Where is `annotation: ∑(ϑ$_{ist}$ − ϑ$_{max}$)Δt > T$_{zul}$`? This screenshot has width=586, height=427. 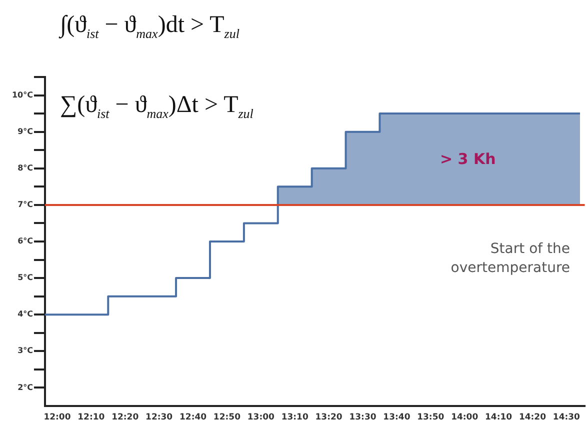
annotation: ∑(ϑ$_{ist}$ − ϑ$_{max}$)Δt > T$_{zul}$ is located at coordinates (157, 107).